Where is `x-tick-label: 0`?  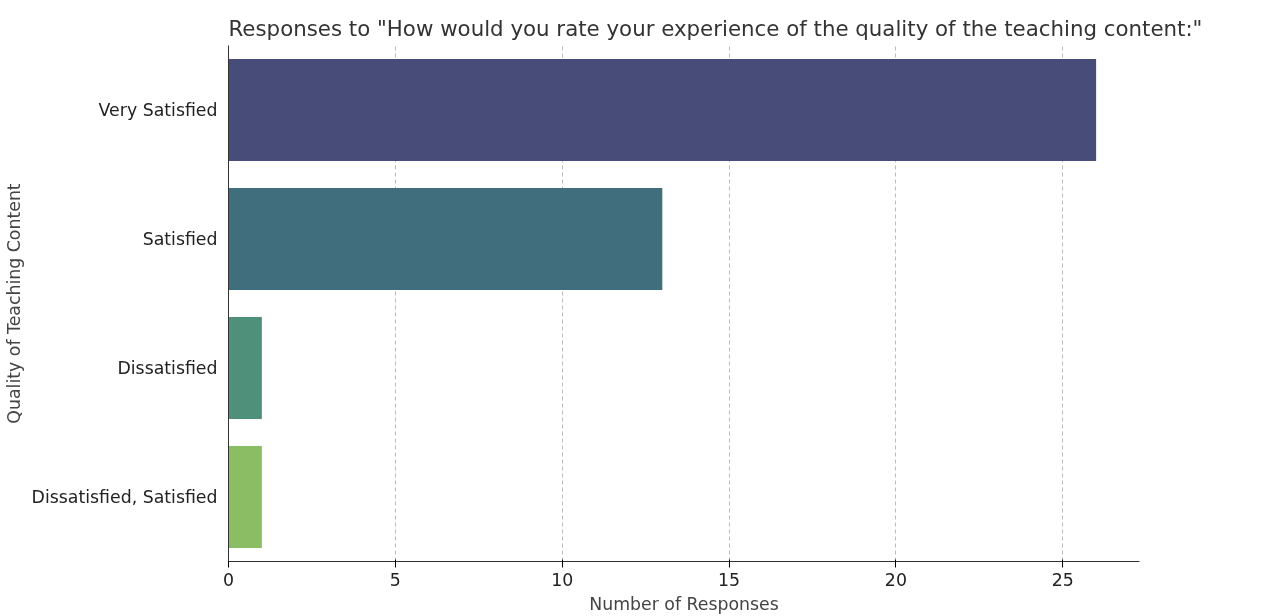 x-tick-label: 0 is located at coordinates (228, 579).